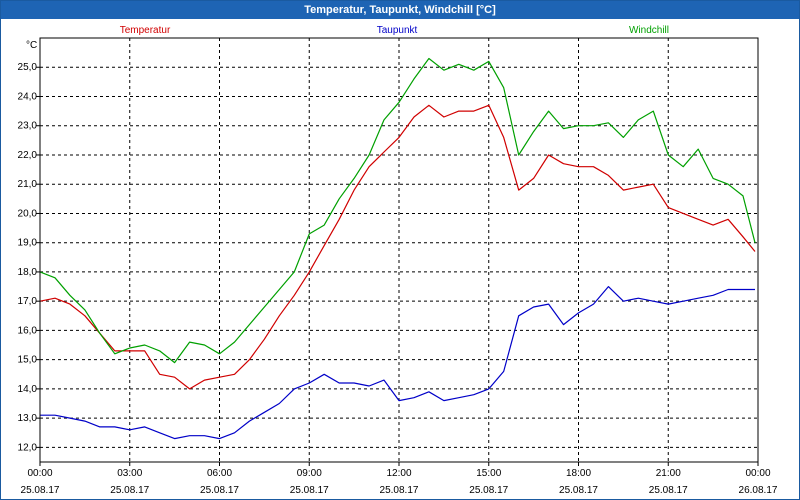 The image size is (800, 500). I want to click on legend-taupunkt: Taupunkt, so click(397, 30).